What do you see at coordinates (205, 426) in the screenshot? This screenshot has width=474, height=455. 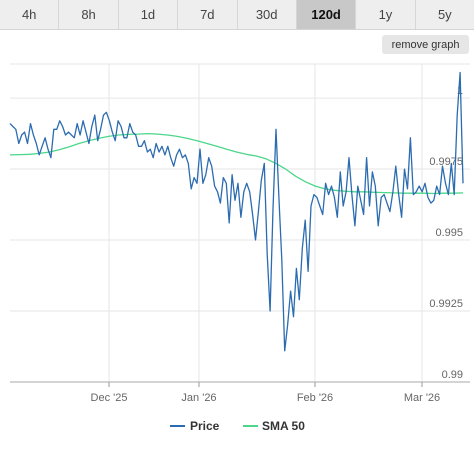 I see `legend-label: Price` at bounding box center [205, 426].